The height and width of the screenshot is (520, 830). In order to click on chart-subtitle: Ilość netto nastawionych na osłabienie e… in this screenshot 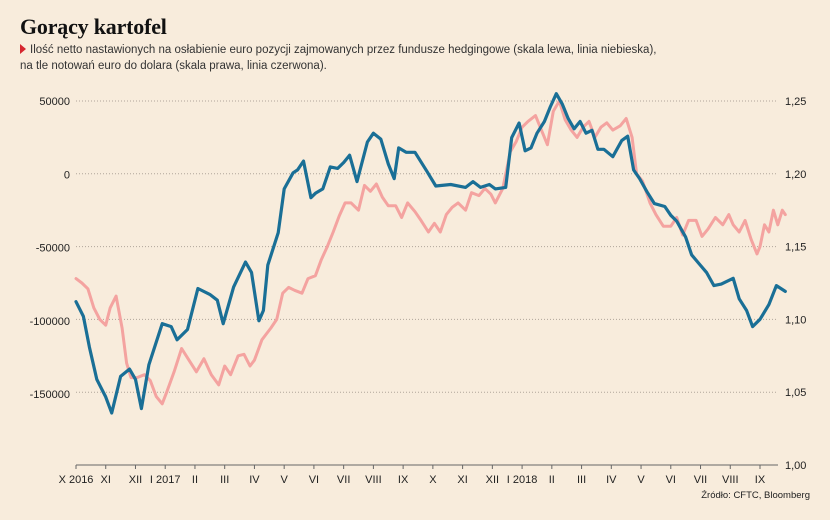, I will do `click(415, 58)`.